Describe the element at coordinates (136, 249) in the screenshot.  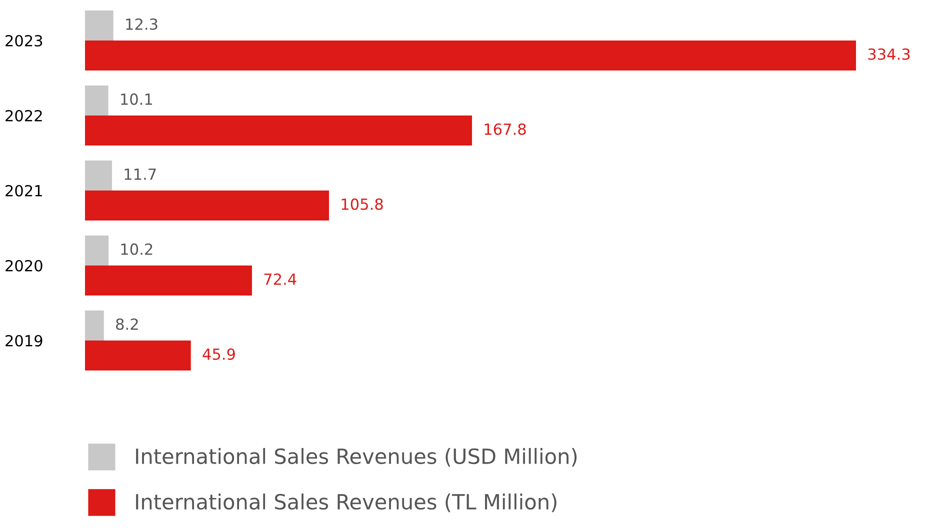
I see `data-label: 10.2` at that location.